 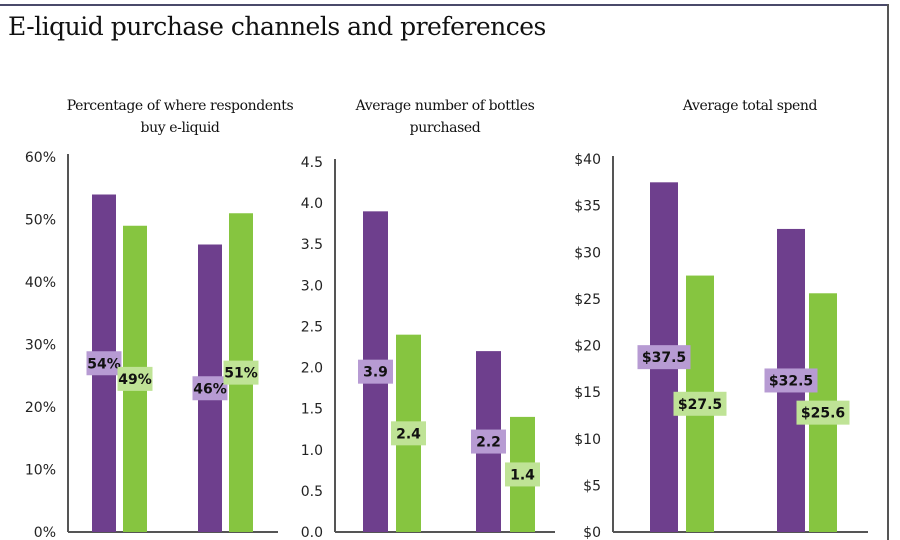 I want to click on chart-2-ytick-label: 0.0, so click(x=312, y=532).